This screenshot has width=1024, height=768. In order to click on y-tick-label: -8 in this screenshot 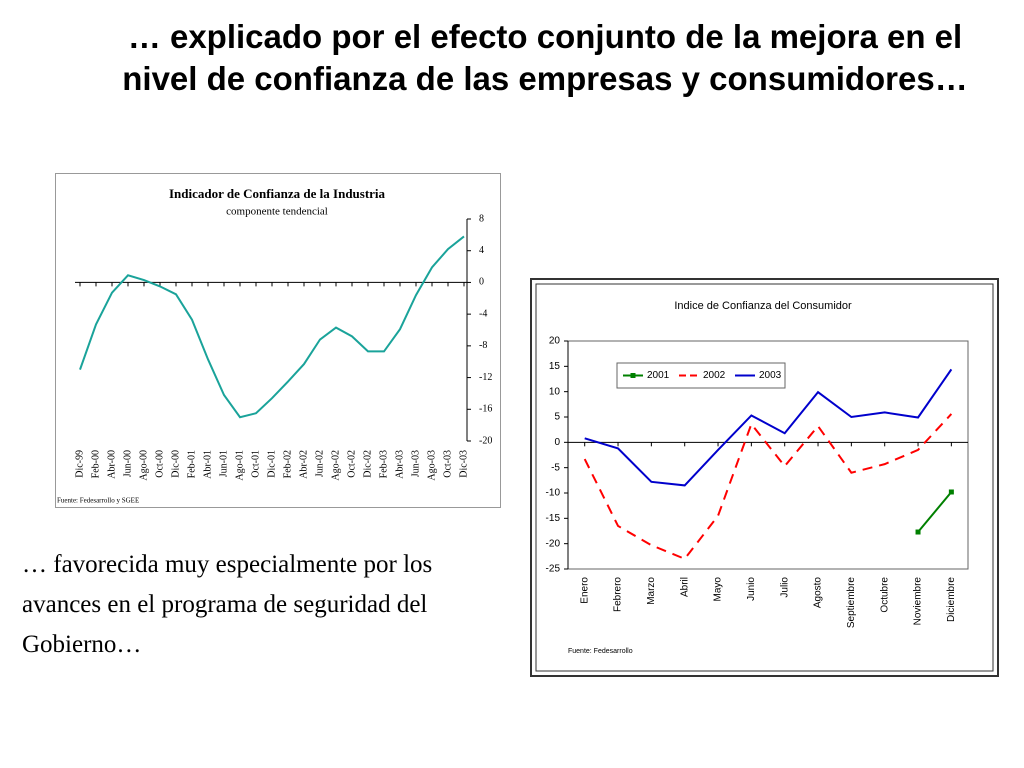, I will do `click(483, 345)`.